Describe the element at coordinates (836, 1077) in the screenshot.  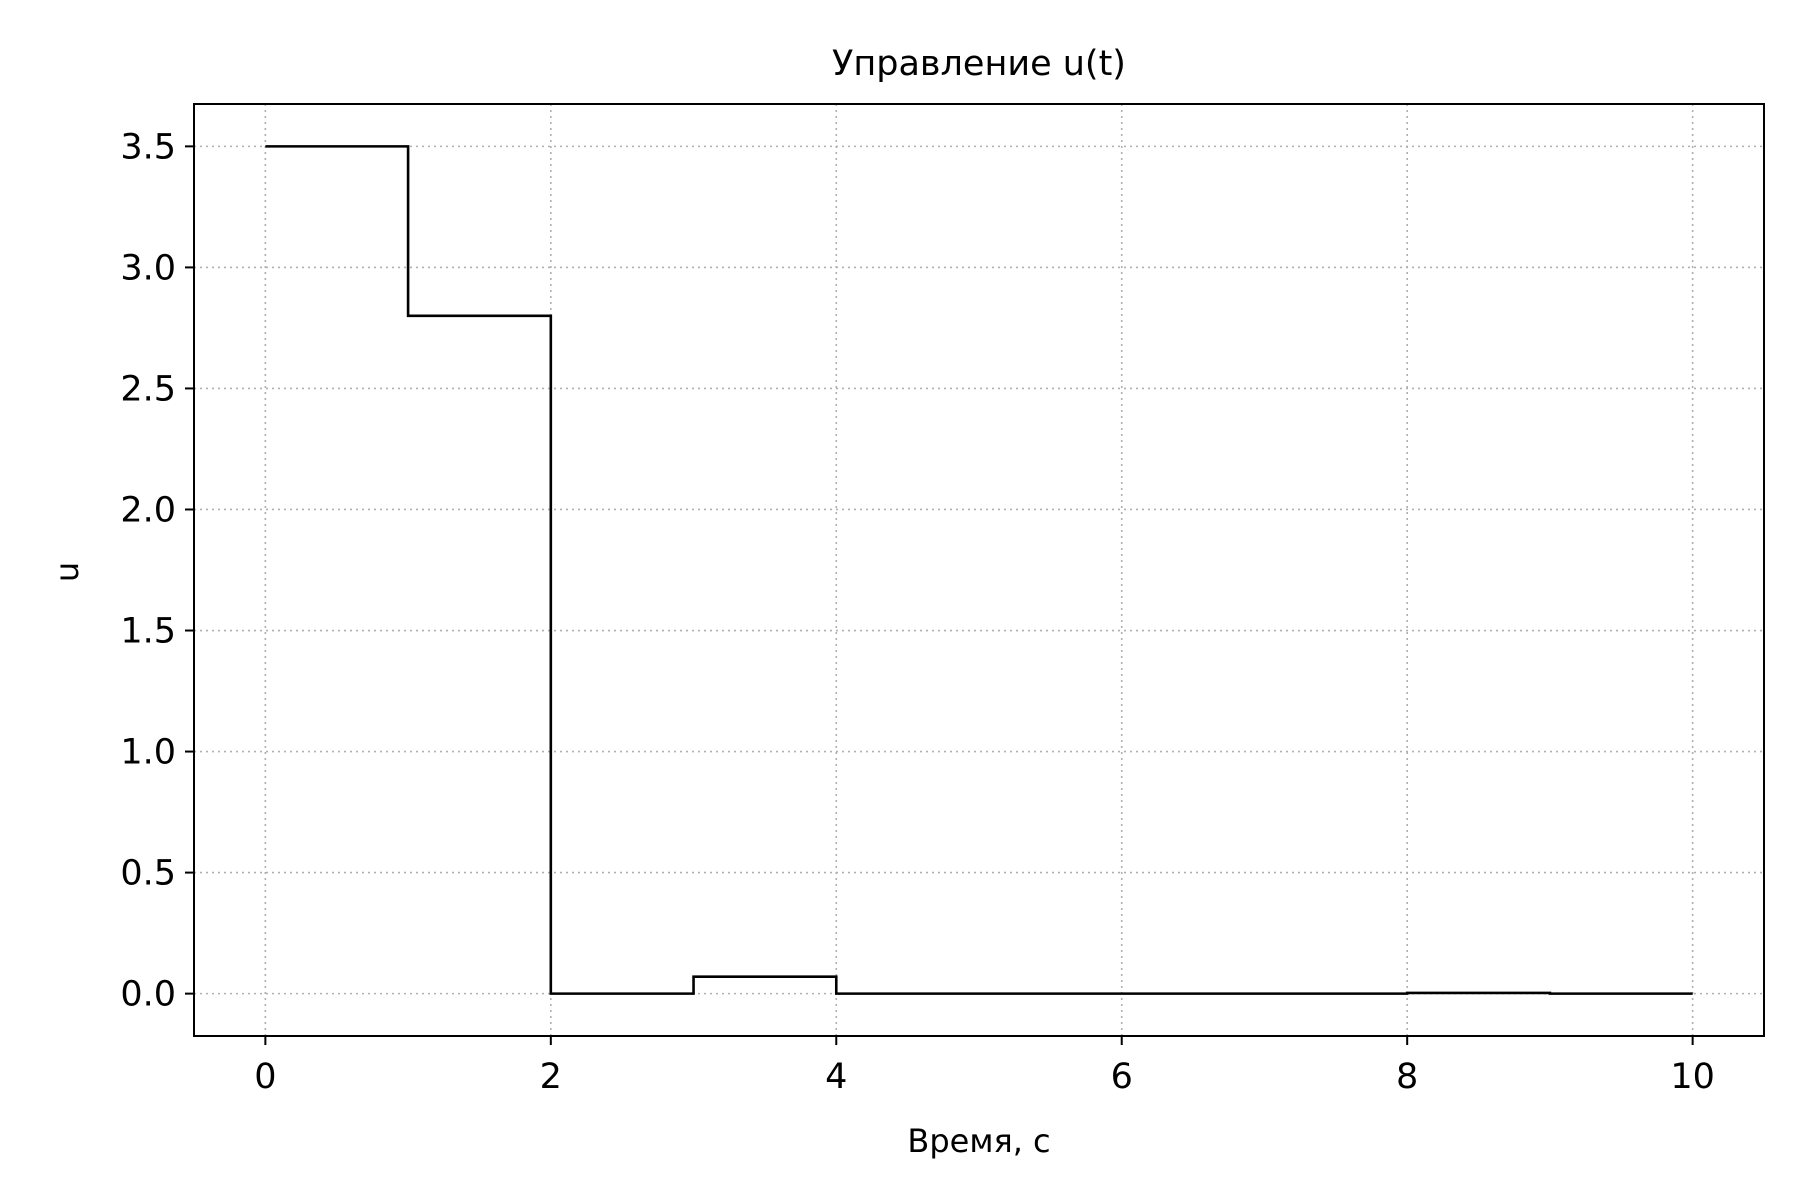
I see `x-tick-label: 4` at that location.